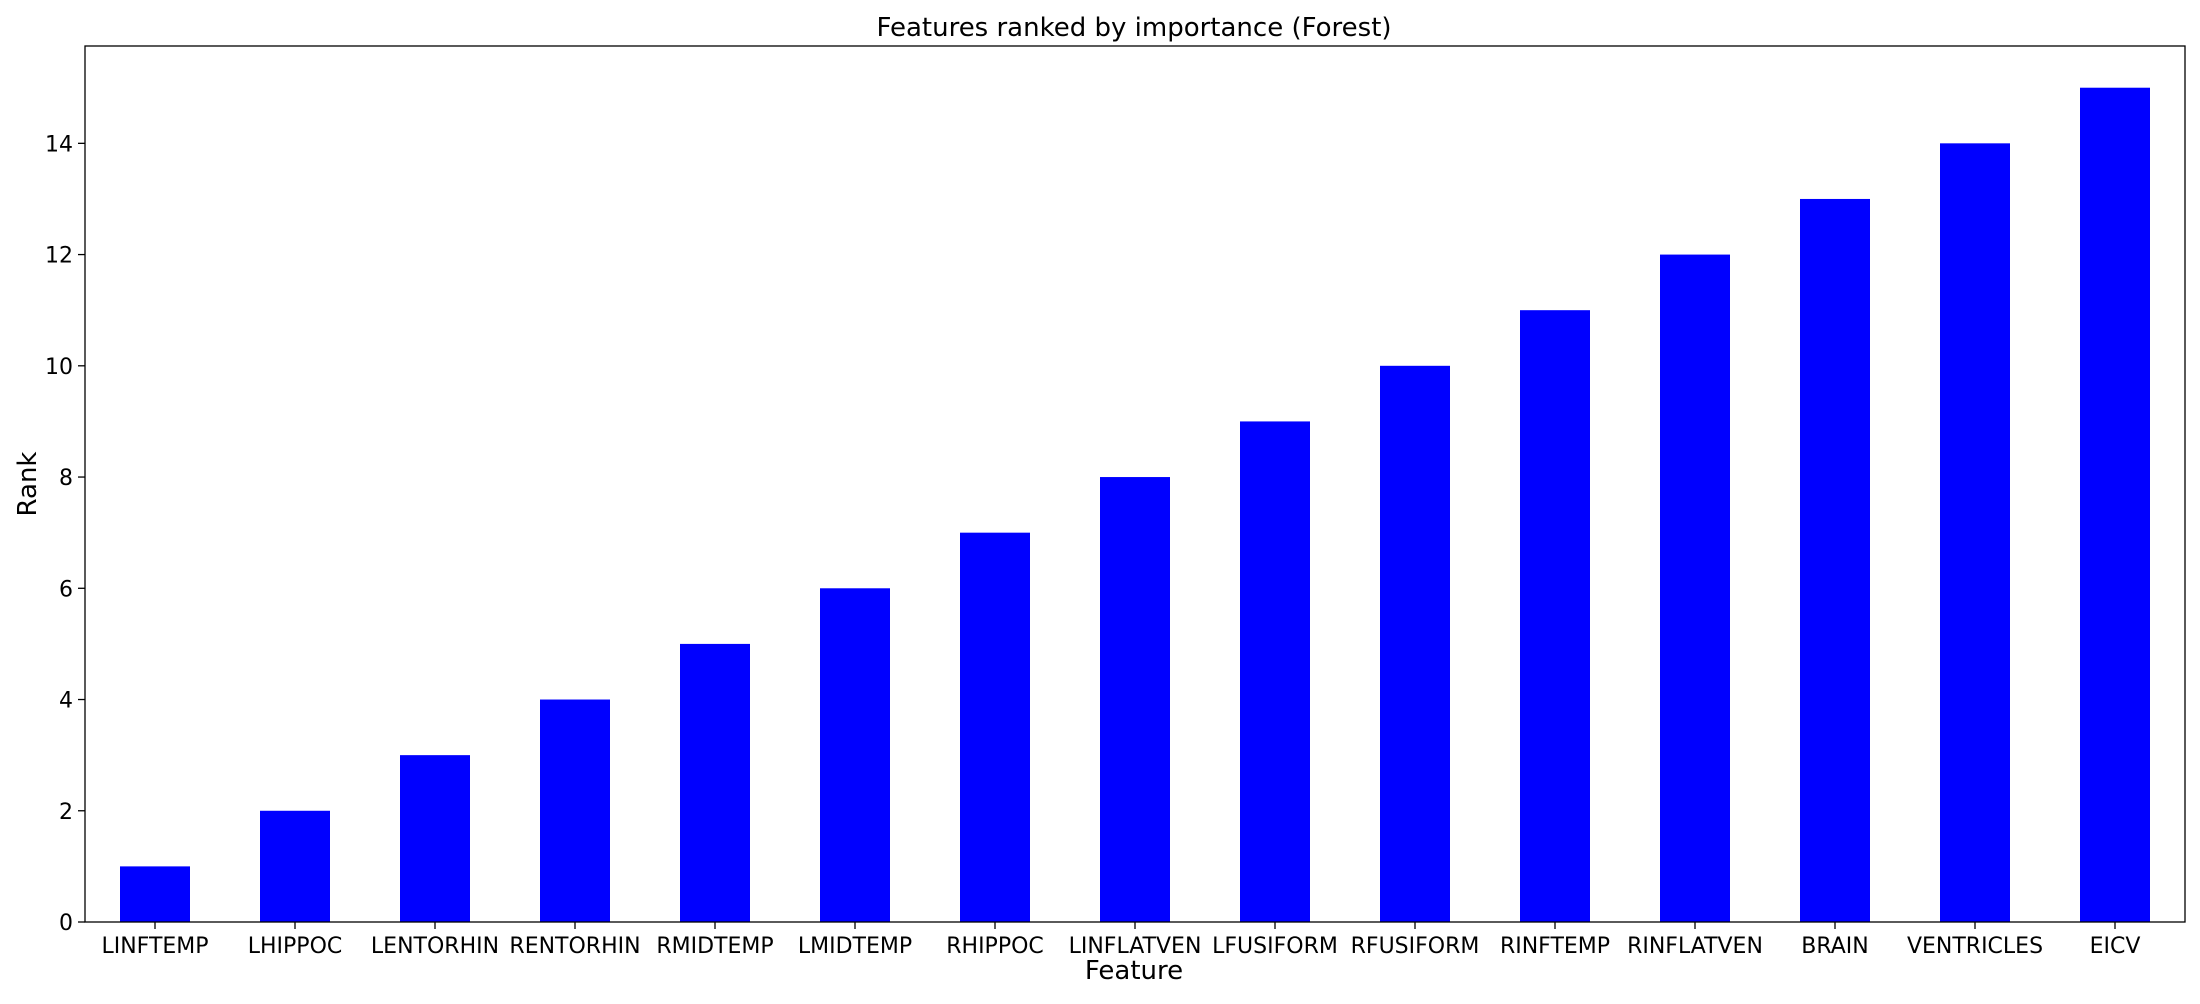  Describe the element at coordinates (154, 946) in the screenshot. I see `x-tick-label: LINFTEMP` at that location.